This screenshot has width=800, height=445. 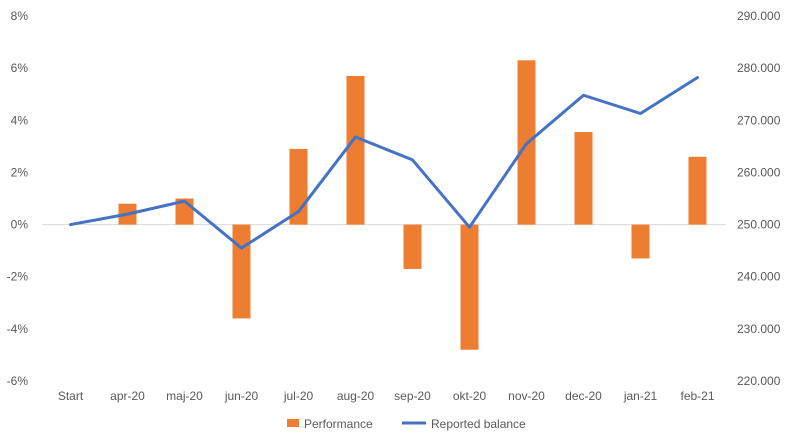 I want to click on left-axis-ticks: 8% 6% 4% 2% 0% -2% -4% -6%, so click(x=18, y=198).